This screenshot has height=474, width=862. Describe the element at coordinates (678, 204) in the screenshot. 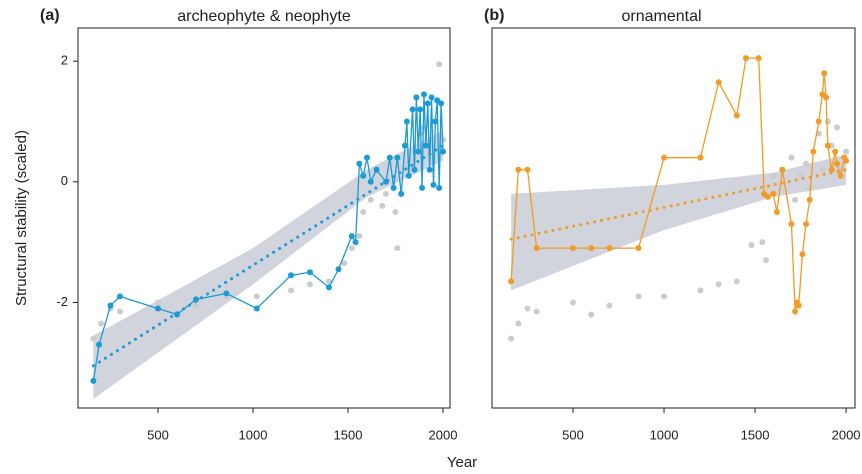

I see `trend-line` at that location.